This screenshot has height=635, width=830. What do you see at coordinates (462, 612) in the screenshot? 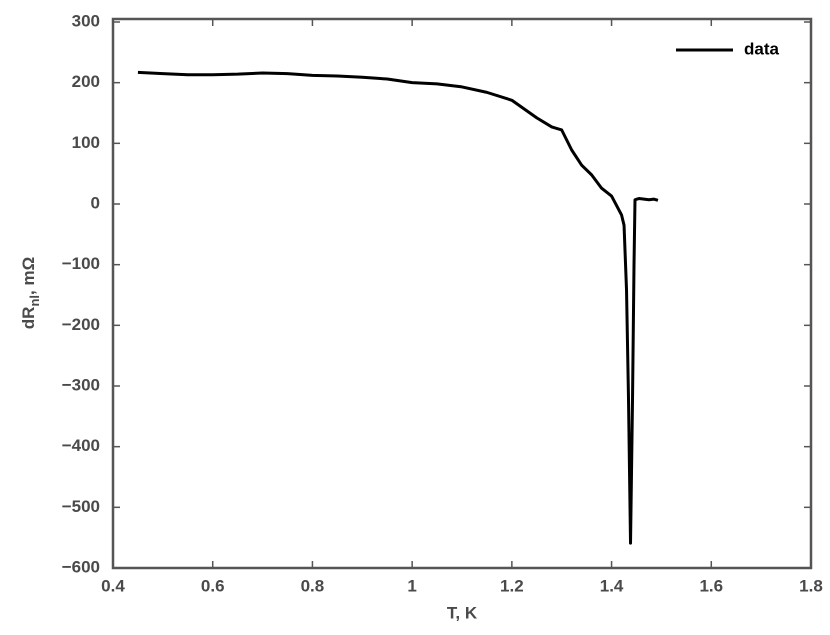
I see `x-axis-label: T, K` at bounding box center [462, 612].